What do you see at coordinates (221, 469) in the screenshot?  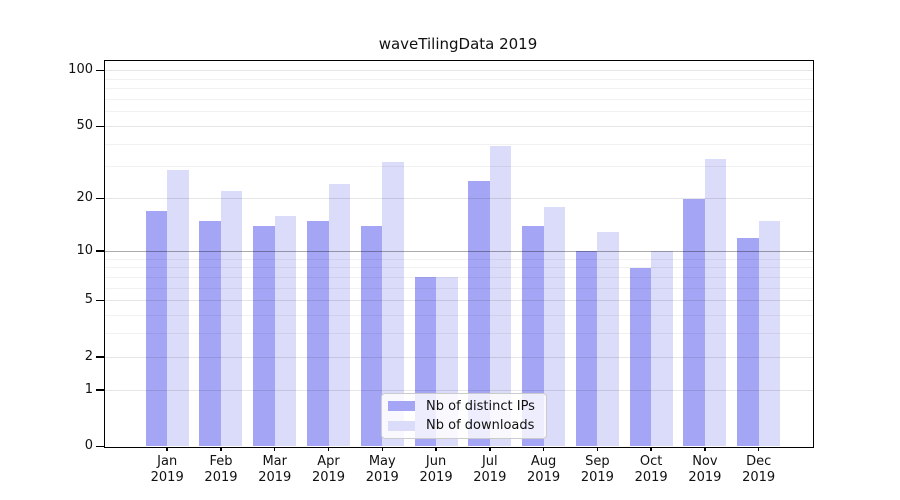 I see `x-tick-label-feb: Feb 2019` at bounding box center [221, 469].